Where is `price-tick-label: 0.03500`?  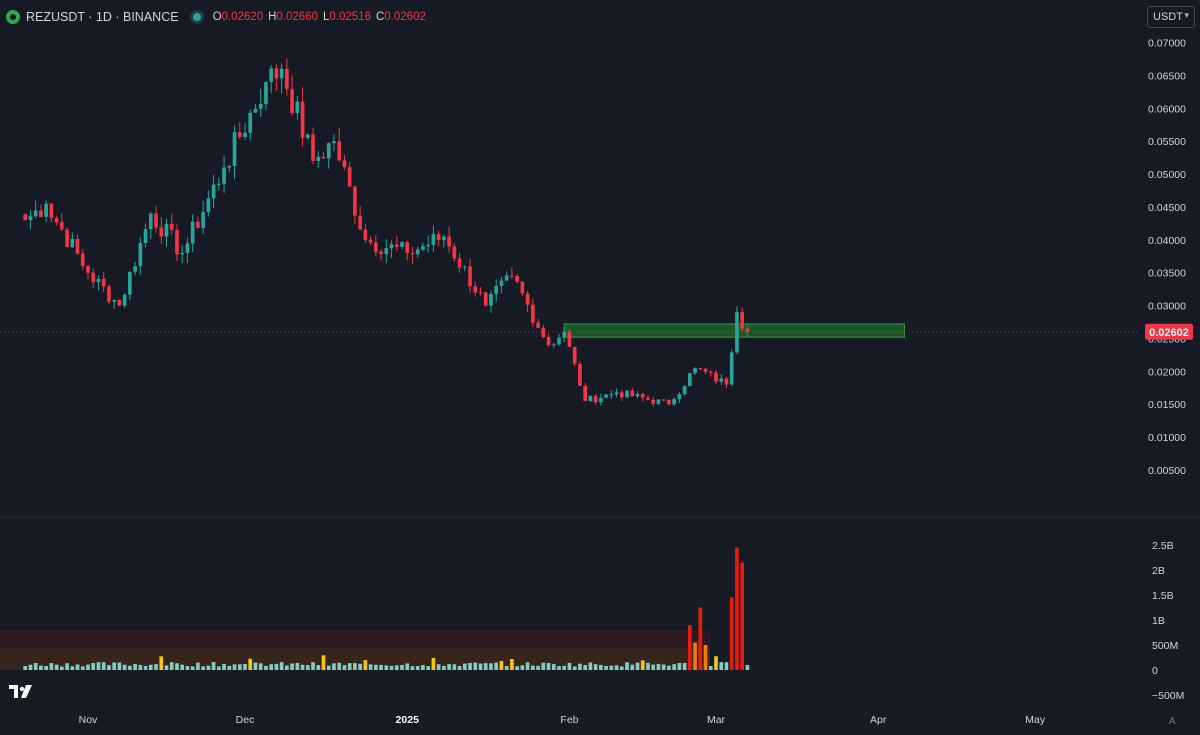 price-tick-label: 0.03500 is located at coordinates (1167, 274).